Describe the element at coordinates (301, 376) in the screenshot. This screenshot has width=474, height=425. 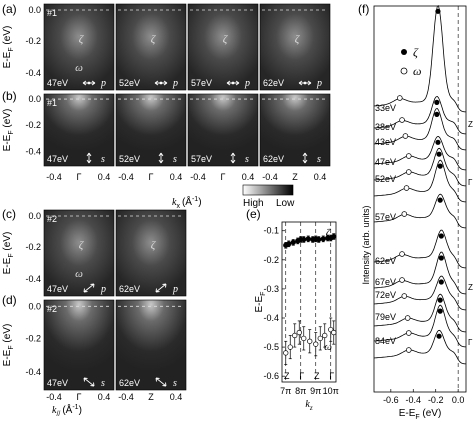
I see `panel-e-sym-label-1: Γ` at that location.